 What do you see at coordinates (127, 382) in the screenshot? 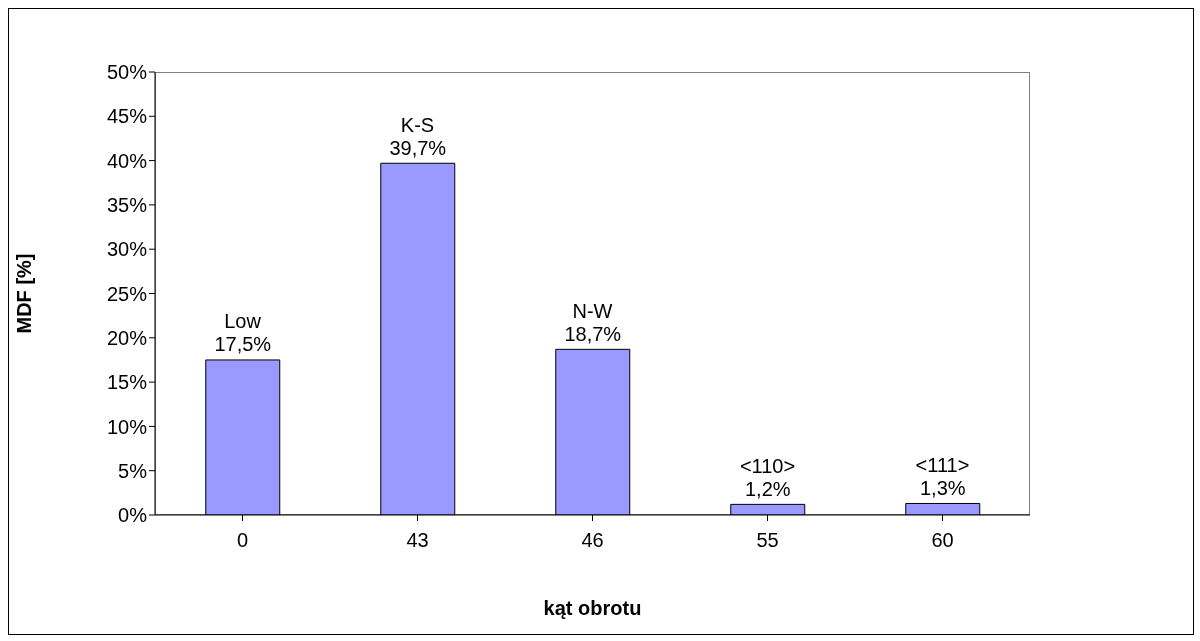
I see `y-tick-label: 15%` at bounding box center [127, 382].